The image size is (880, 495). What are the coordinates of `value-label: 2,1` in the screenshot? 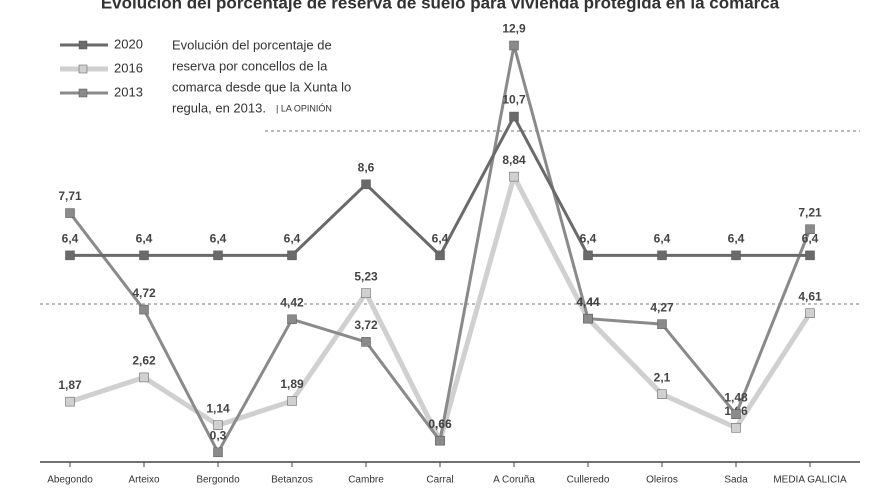 It's located at (662, 377).